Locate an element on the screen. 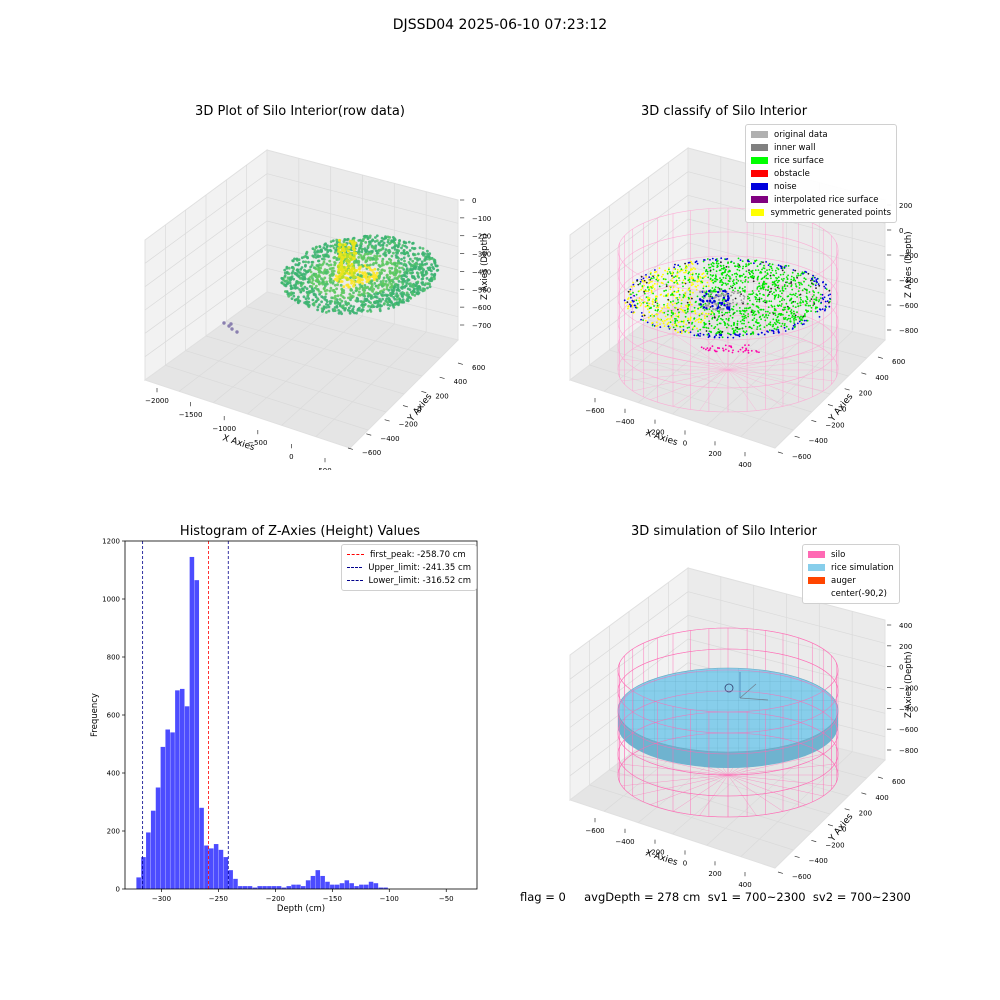 The height and width of the screenshot is (1000, 1000). x-tick-label: 0 is located at coordinates (685, 863).